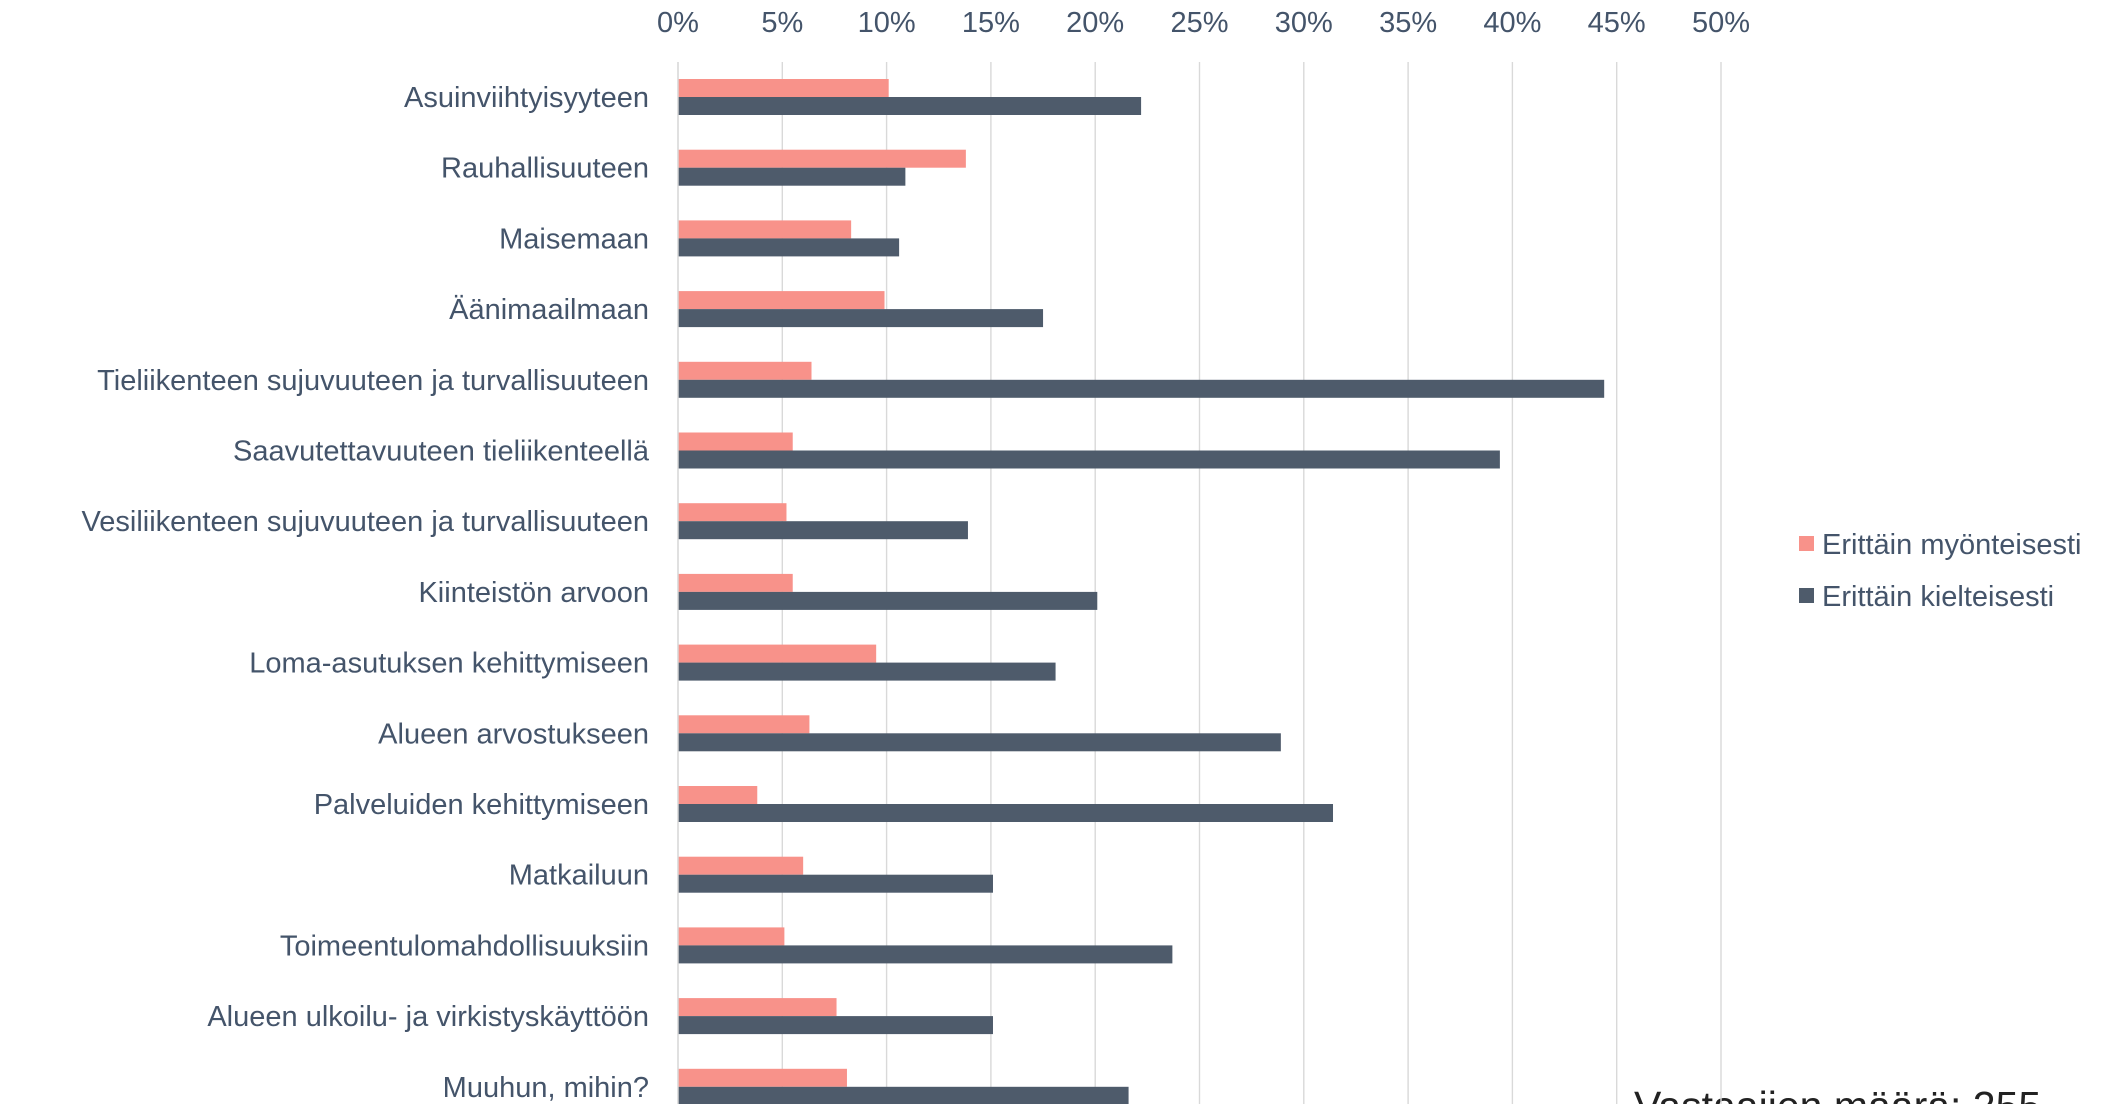 This screenshot has width=2121, height=1104. What do you see at coordinates (887, 23) in the screenshot?
I see `x-tick-label: 10%` at bounding box center [887, 23].